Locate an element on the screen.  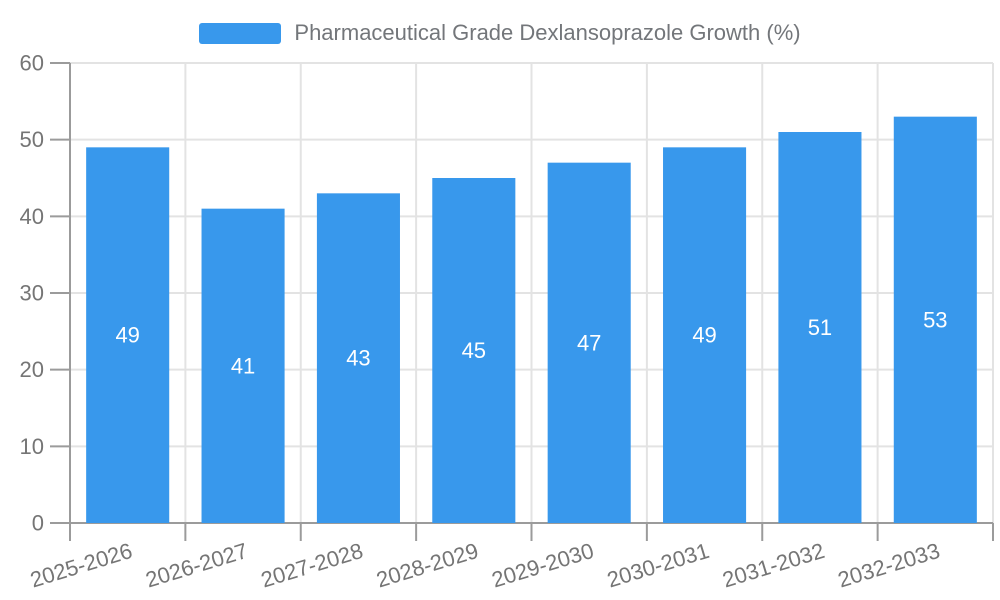
x-axis-tick-label: 2029-2030 is located at coordinates (543, 565).